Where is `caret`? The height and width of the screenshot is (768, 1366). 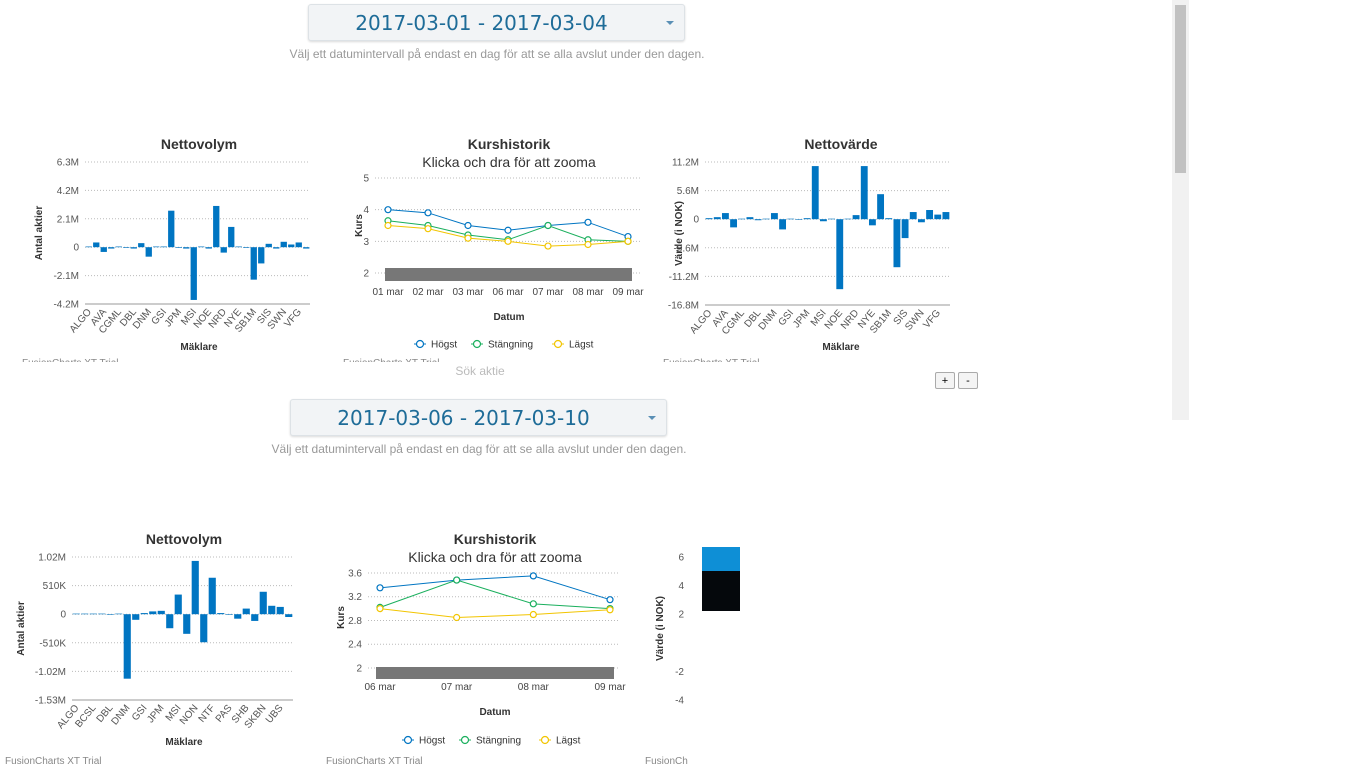 caret is located at coordinates (670, 23).